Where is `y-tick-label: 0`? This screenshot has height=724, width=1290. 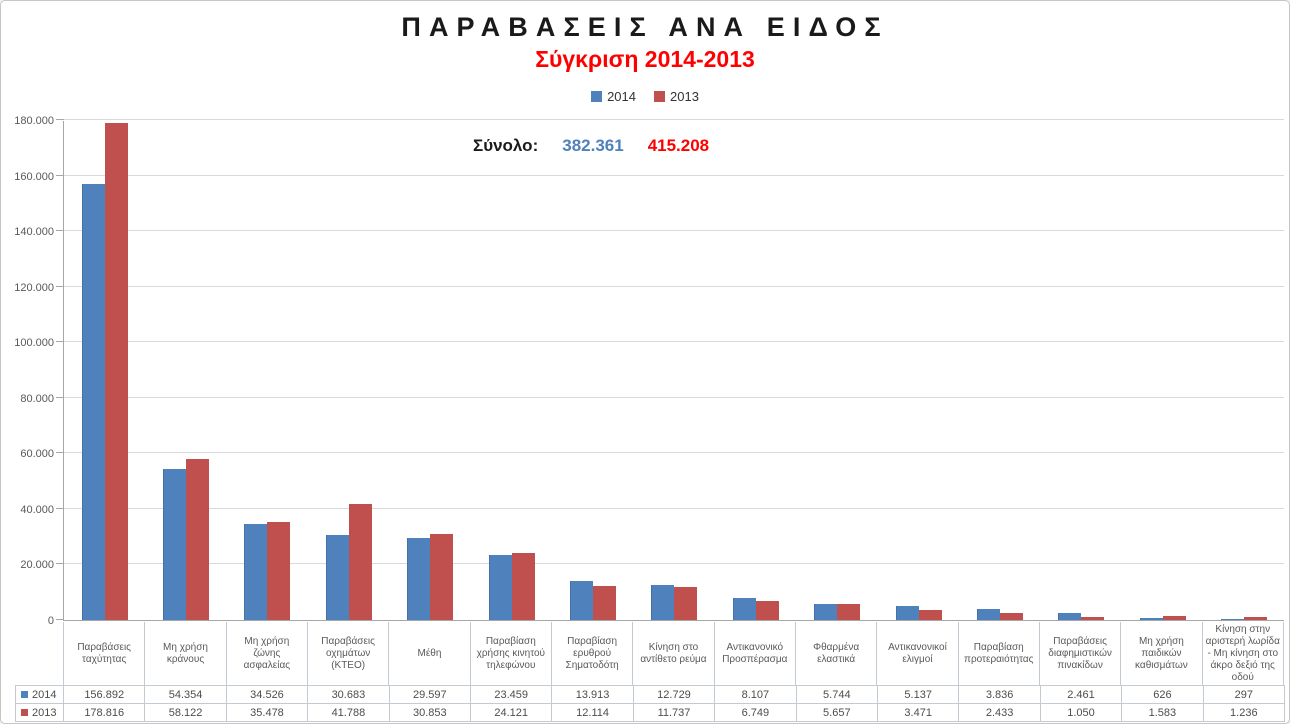 y-tick-label: 0 is located at coordinates (50, 621).